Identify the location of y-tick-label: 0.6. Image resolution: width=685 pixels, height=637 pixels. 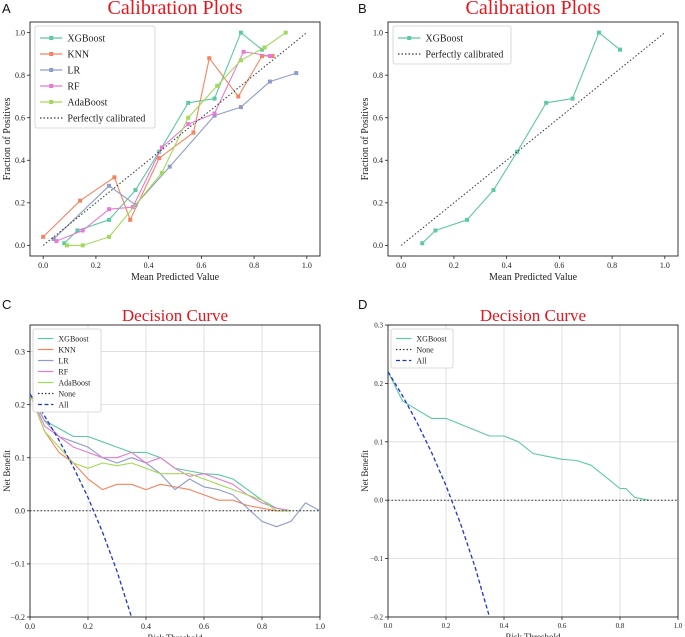
(20, 118).